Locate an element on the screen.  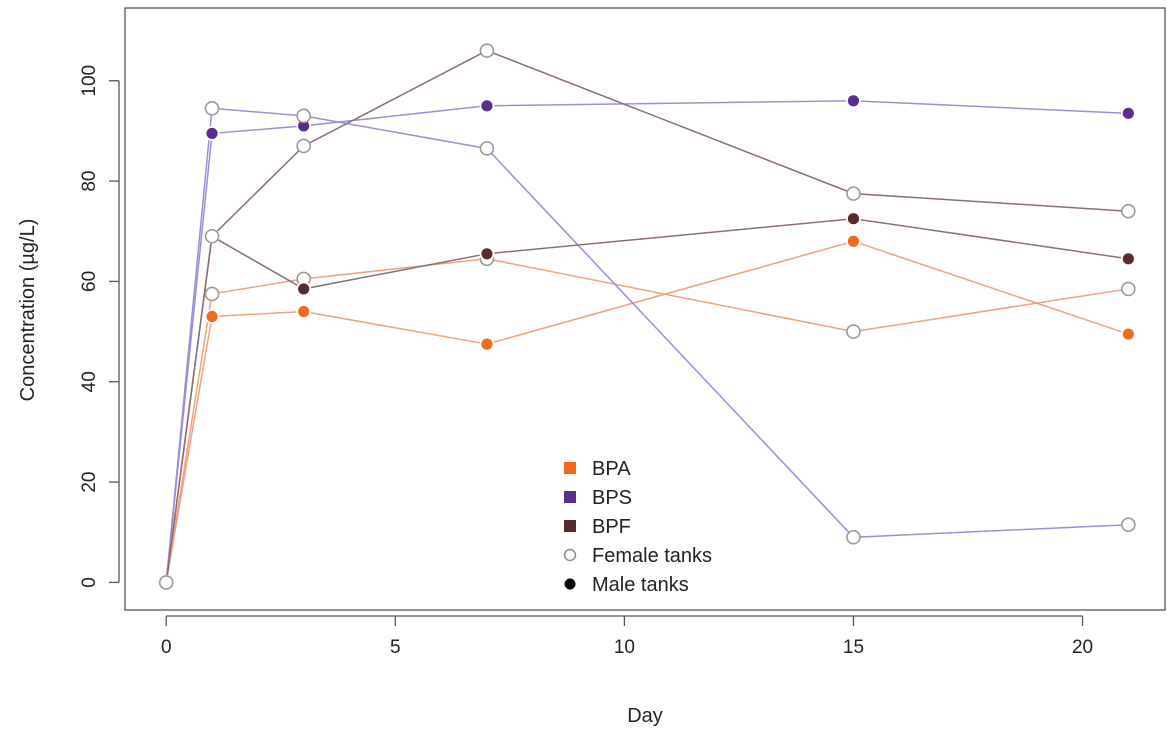
x-axis-title: Day is located at coordinates (645, 716).